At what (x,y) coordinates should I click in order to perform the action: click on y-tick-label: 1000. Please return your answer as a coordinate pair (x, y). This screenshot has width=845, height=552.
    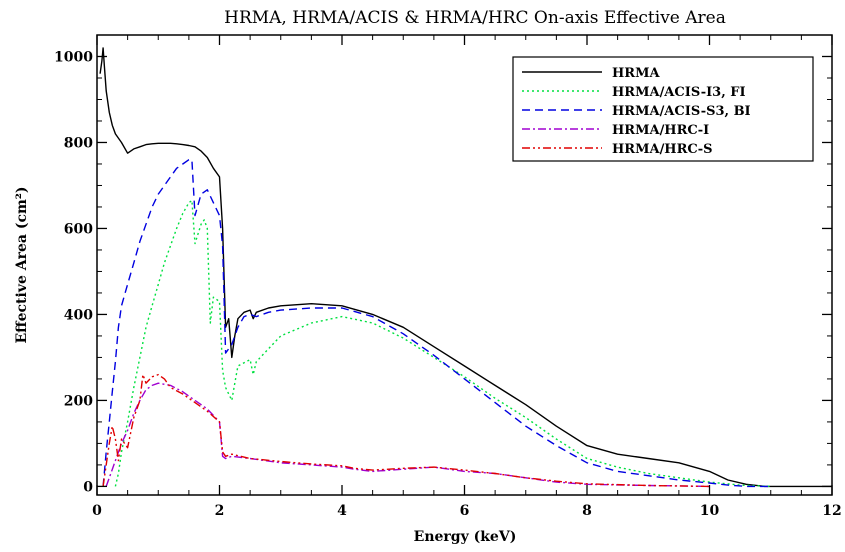
    Looking at the image, I should click on (73, 57).